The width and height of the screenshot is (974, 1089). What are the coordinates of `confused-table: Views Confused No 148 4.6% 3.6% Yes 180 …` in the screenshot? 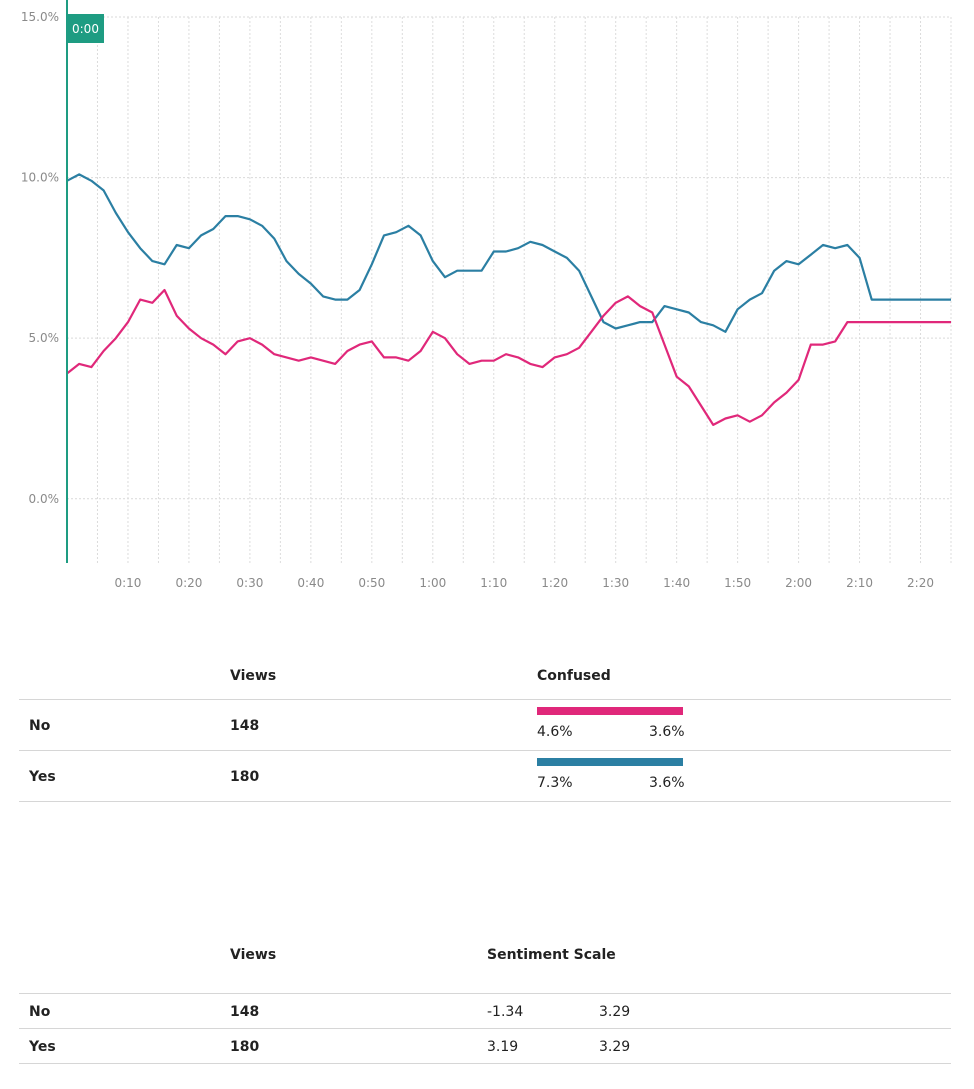 It's located at (485, 728).